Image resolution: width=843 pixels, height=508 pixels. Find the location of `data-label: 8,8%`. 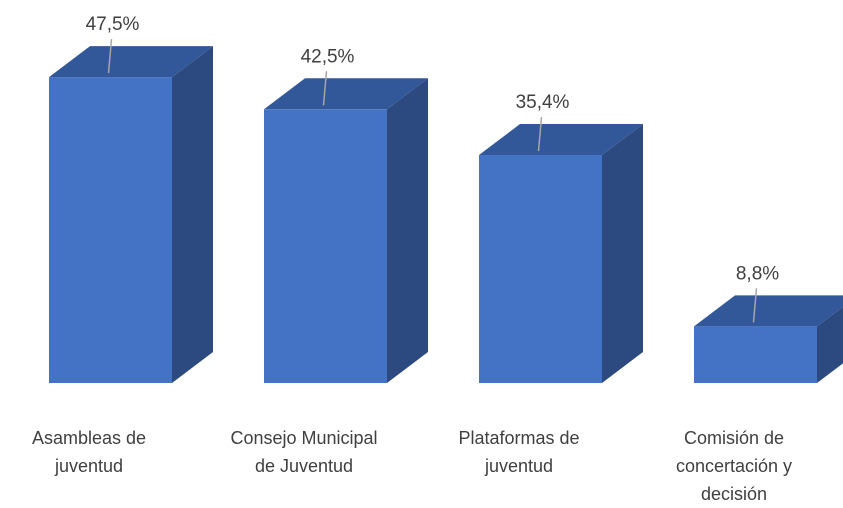

data-label: 8,8% is located at coordinates (757, 273).